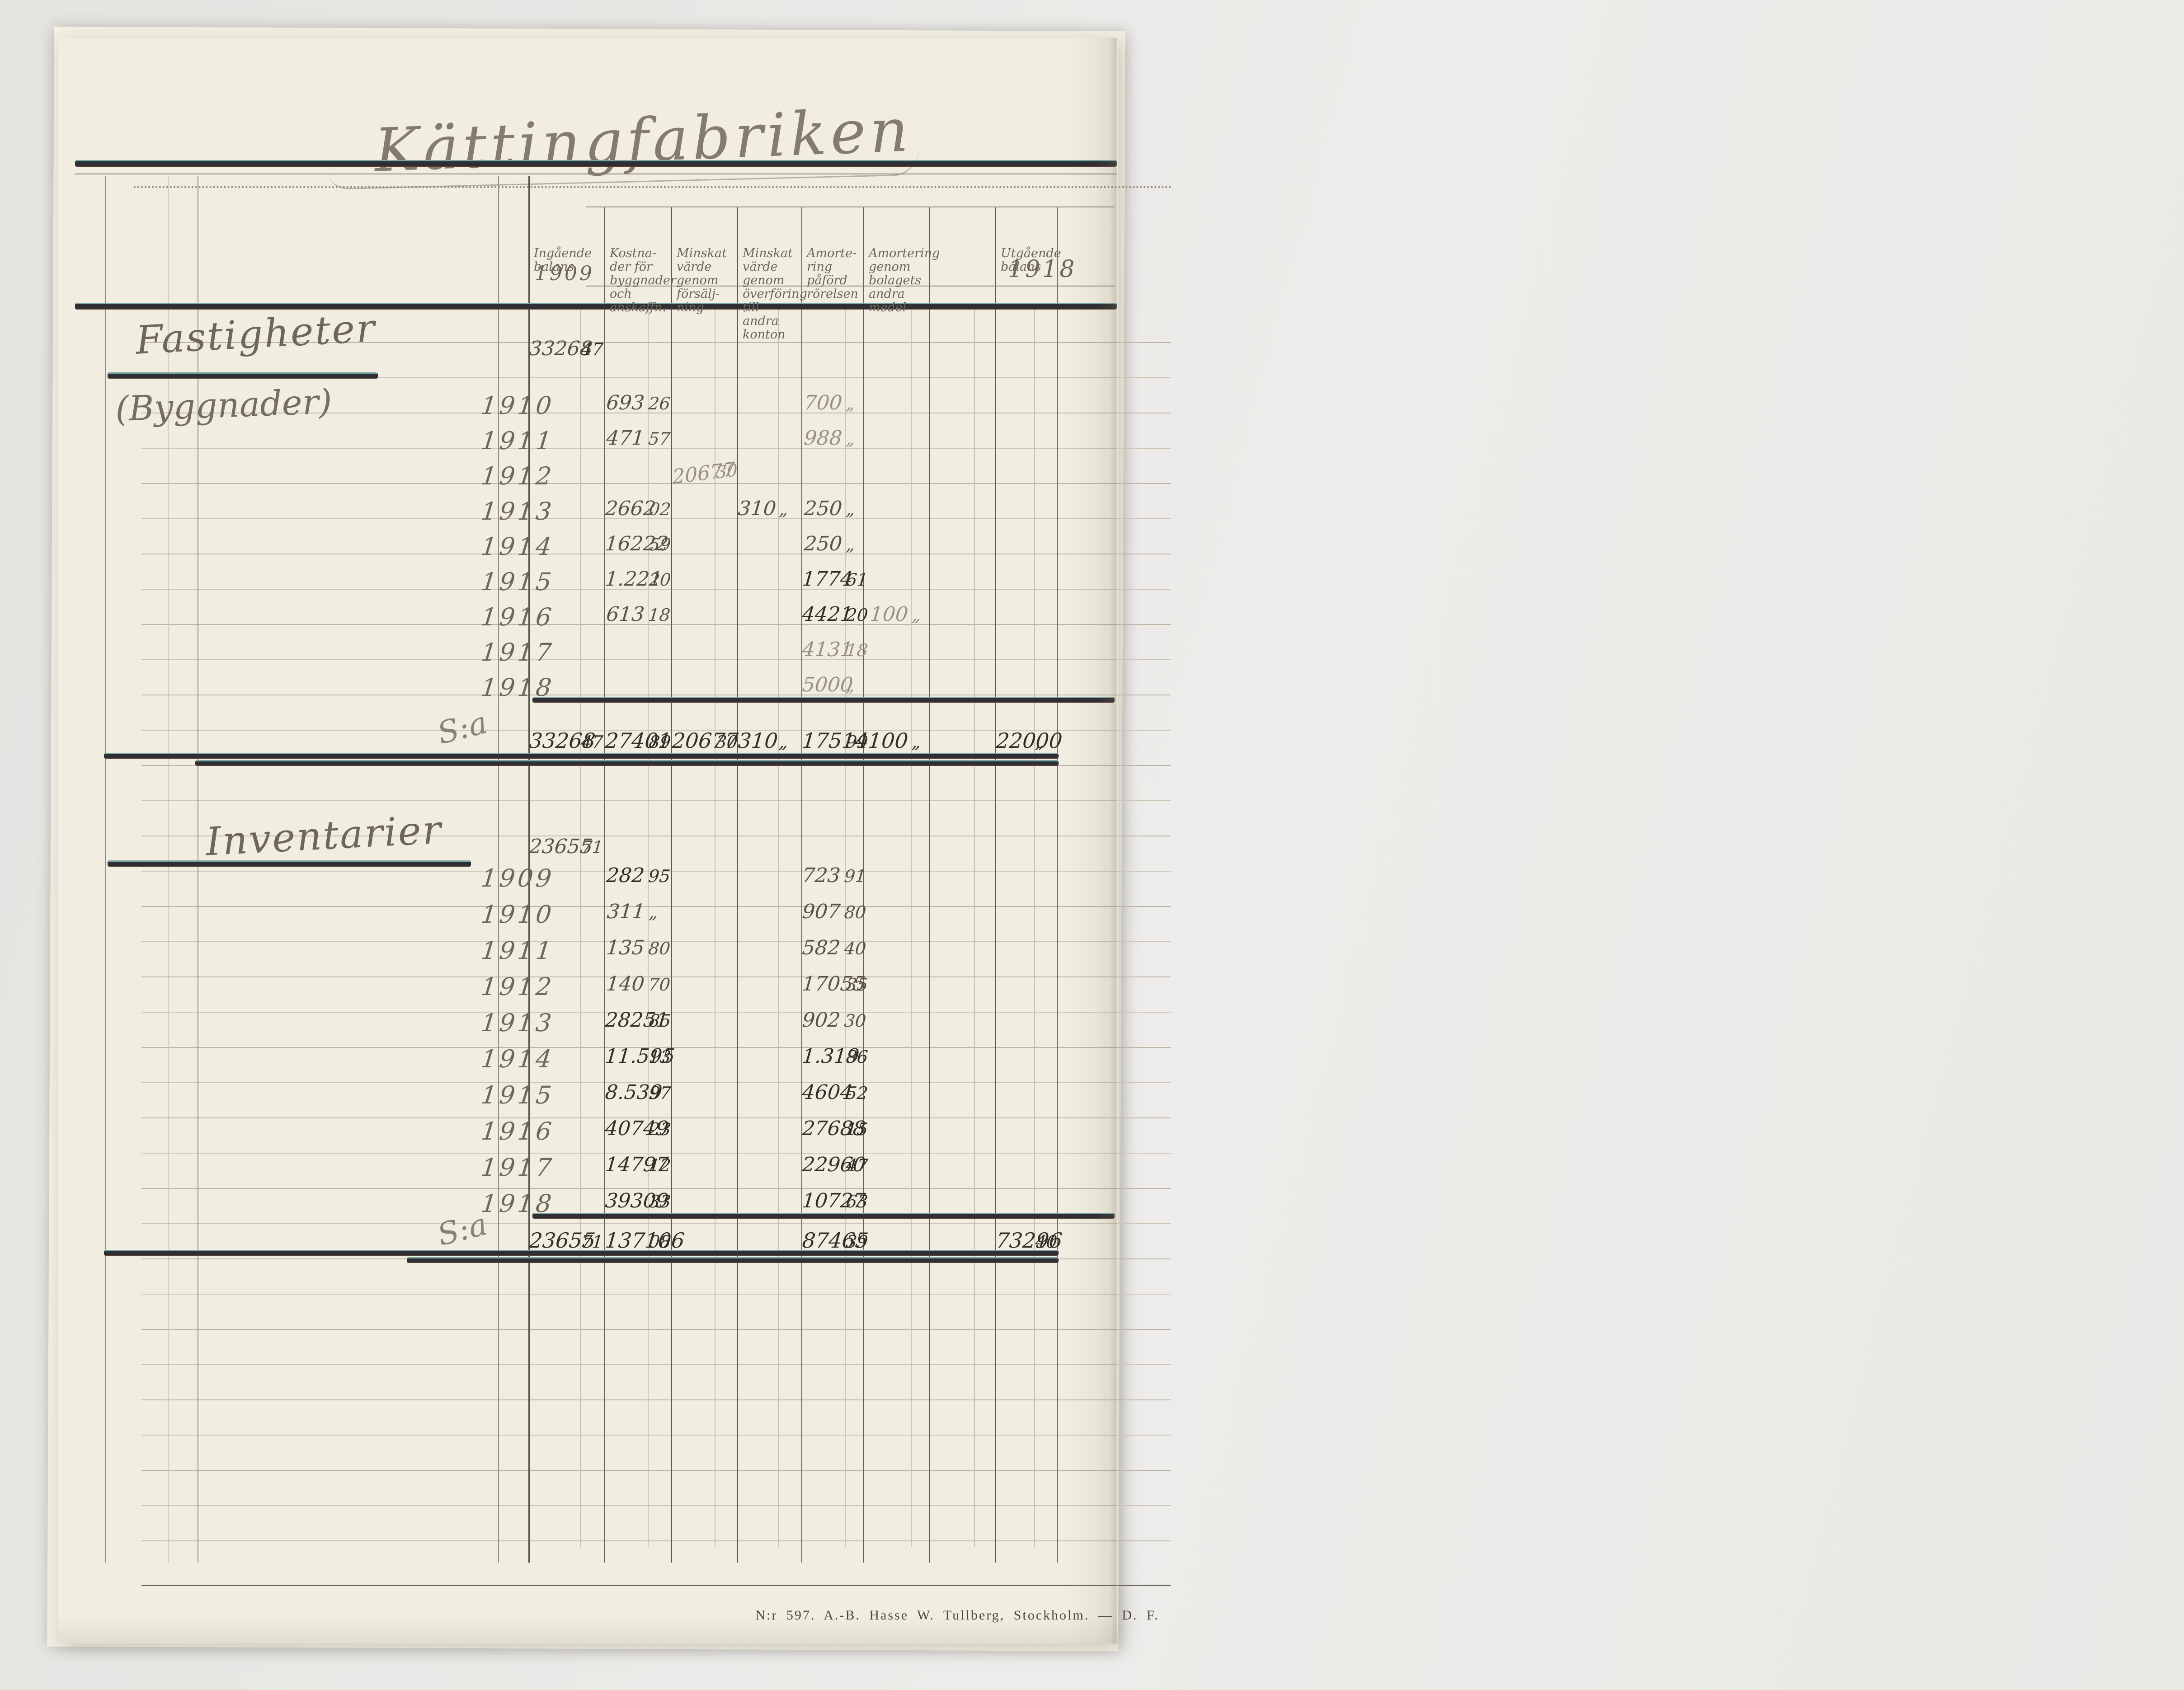 This screenshot has height=1690, width=2184. I want to click on amount-ore: 61, so click(857, 580).